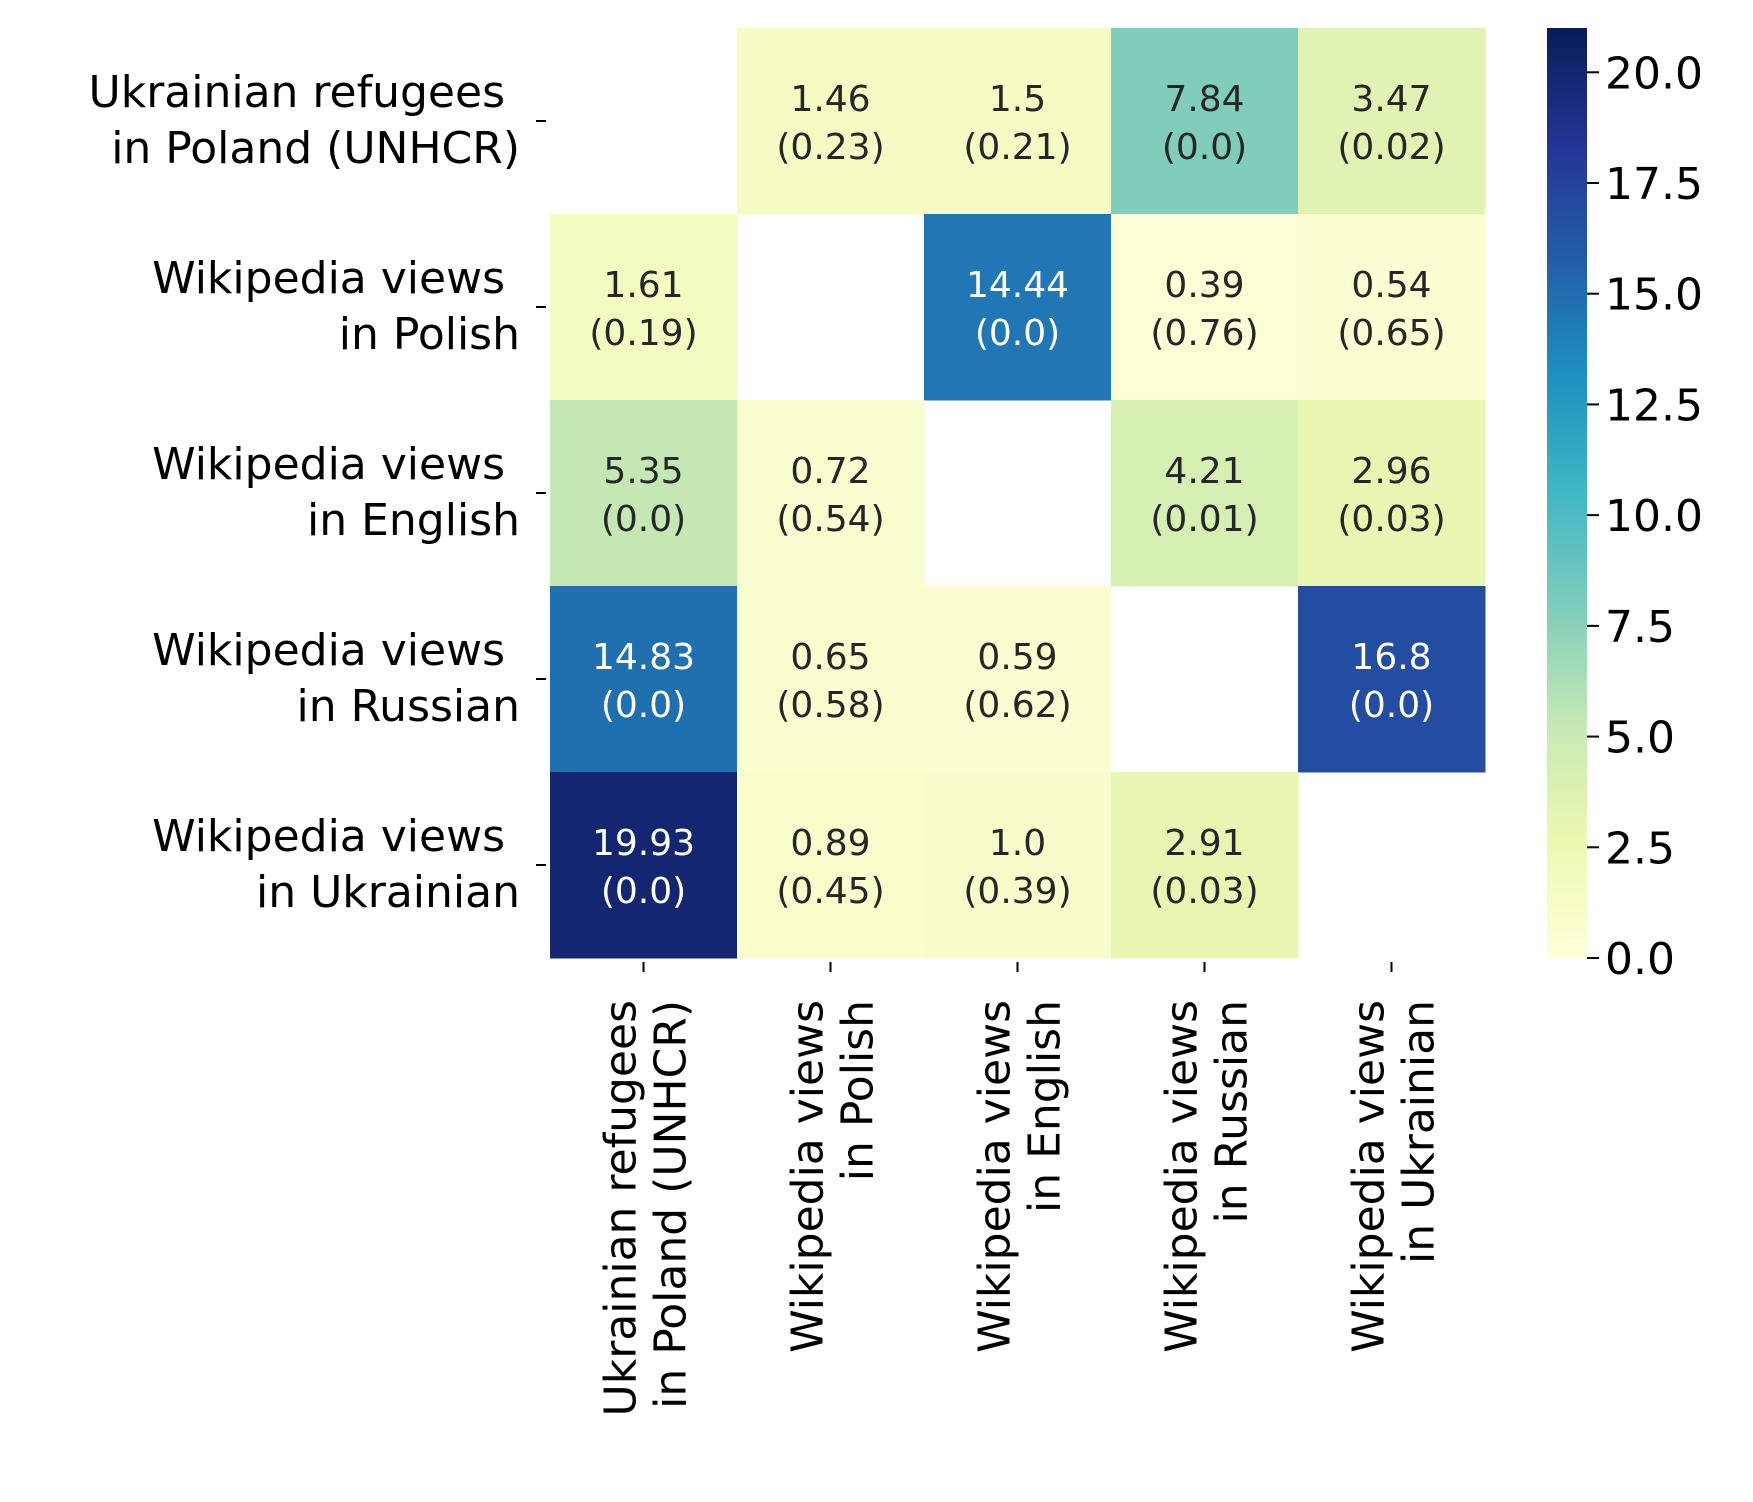 The width and height of the screenshot is (1753, 1502). I want to click on column-label: Ukrainian refugees in Poland (UNHCR), so click(646, 1208).